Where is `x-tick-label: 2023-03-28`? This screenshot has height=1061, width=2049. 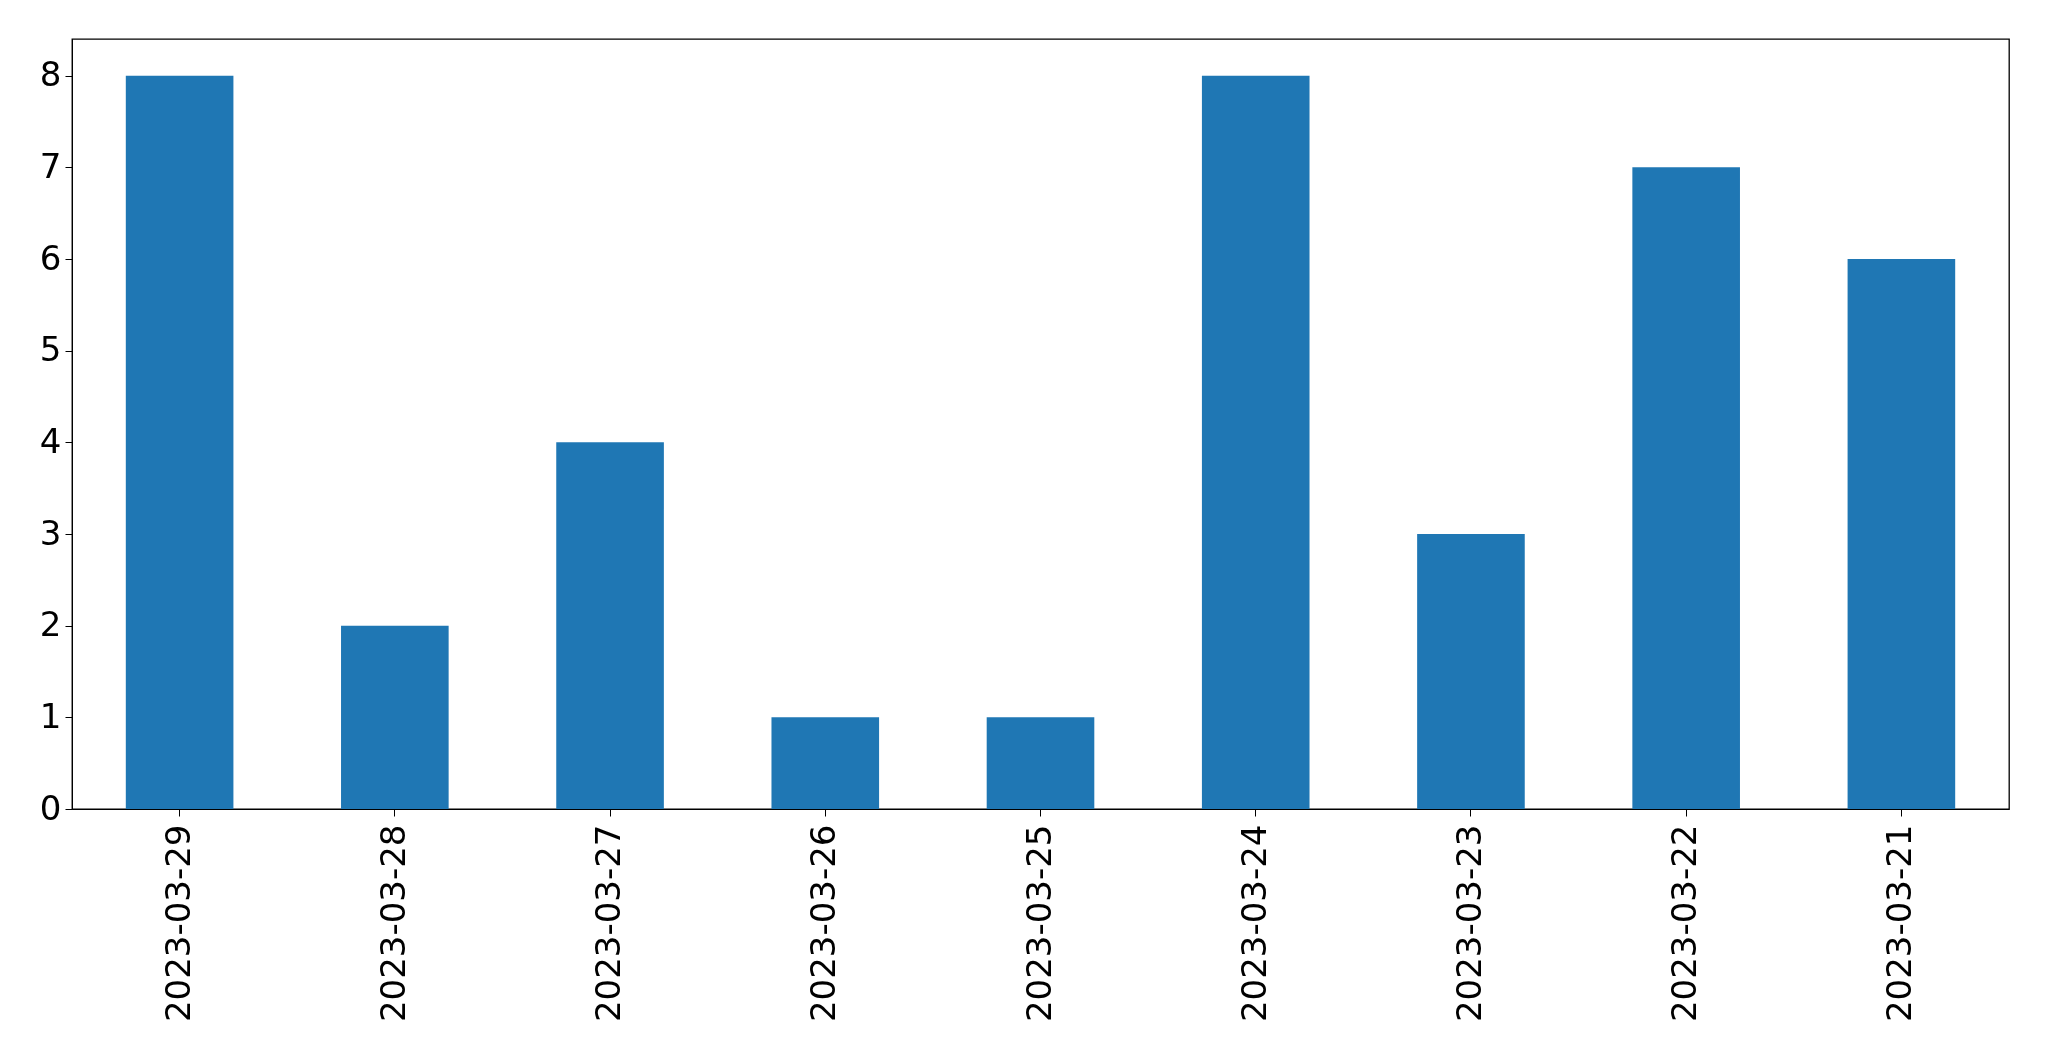
x-tick-label: 2023-03-28 is located at coordinates (392, 923).